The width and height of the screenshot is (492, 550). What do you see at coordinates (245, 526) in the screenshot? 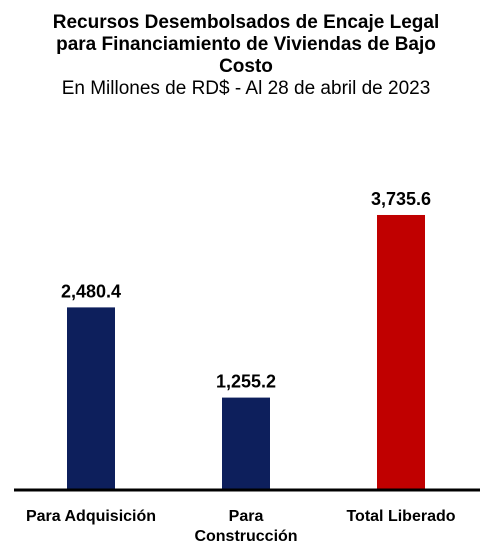
I see `category-label: Para Construcción` at bounding box center [245, 526].